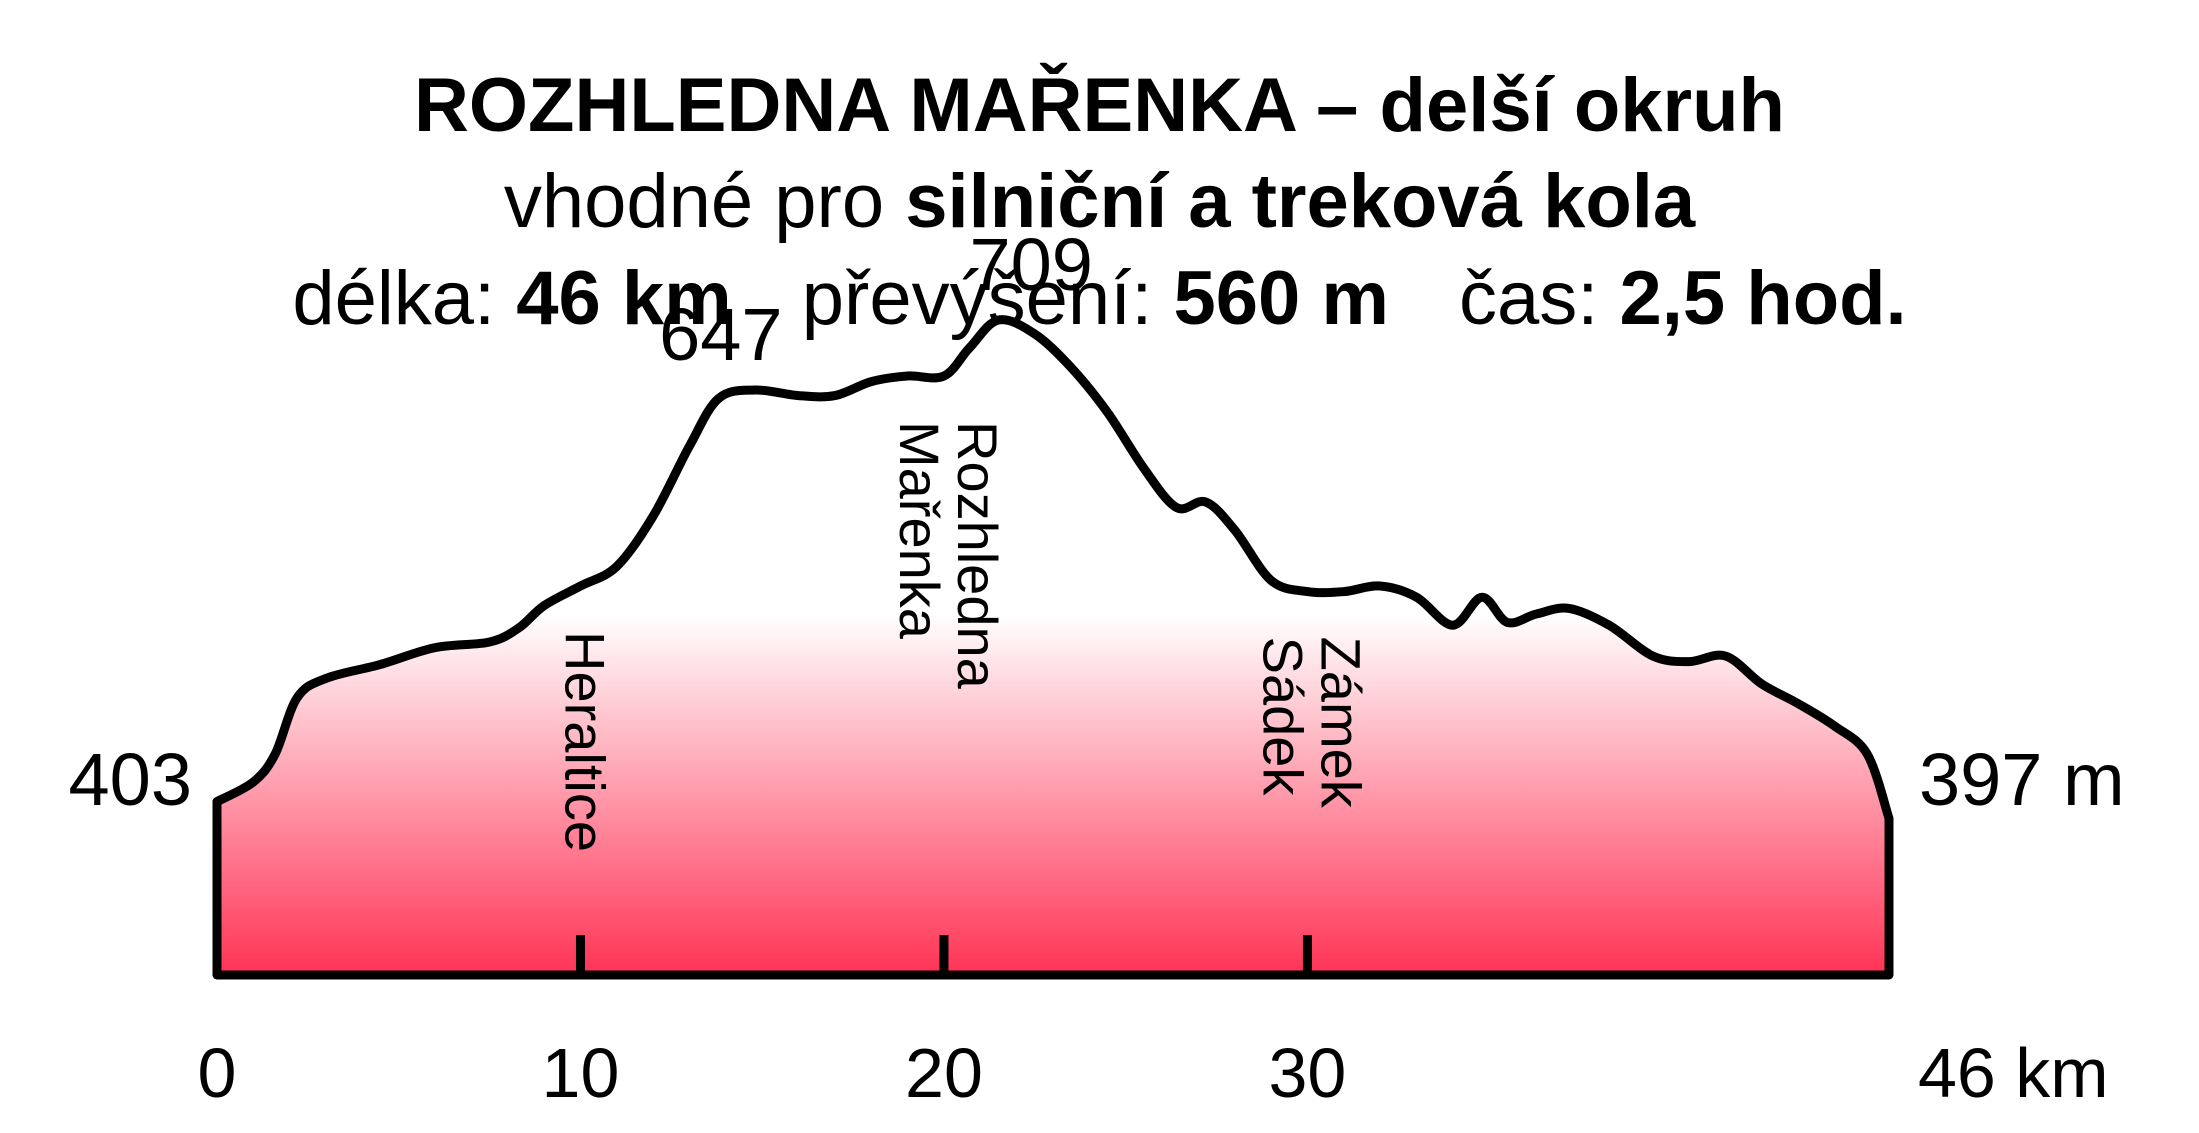 This screenshot has width=2199, height=1133. I want to click on elevation-gain-label: převýšení:, so click(987, 298).